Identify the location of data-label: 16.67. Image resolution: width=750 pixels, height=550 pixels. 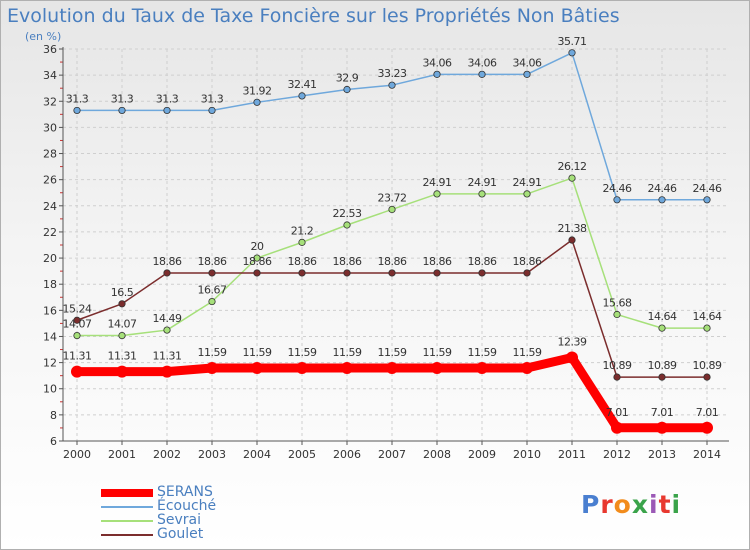
(212, 290).